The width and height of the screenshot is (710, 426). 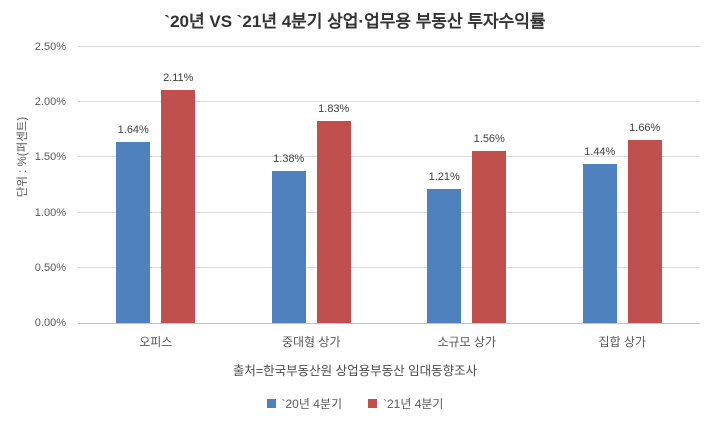 I want to click on bar-value-label: 1.64%, so click(x=133, y=130).